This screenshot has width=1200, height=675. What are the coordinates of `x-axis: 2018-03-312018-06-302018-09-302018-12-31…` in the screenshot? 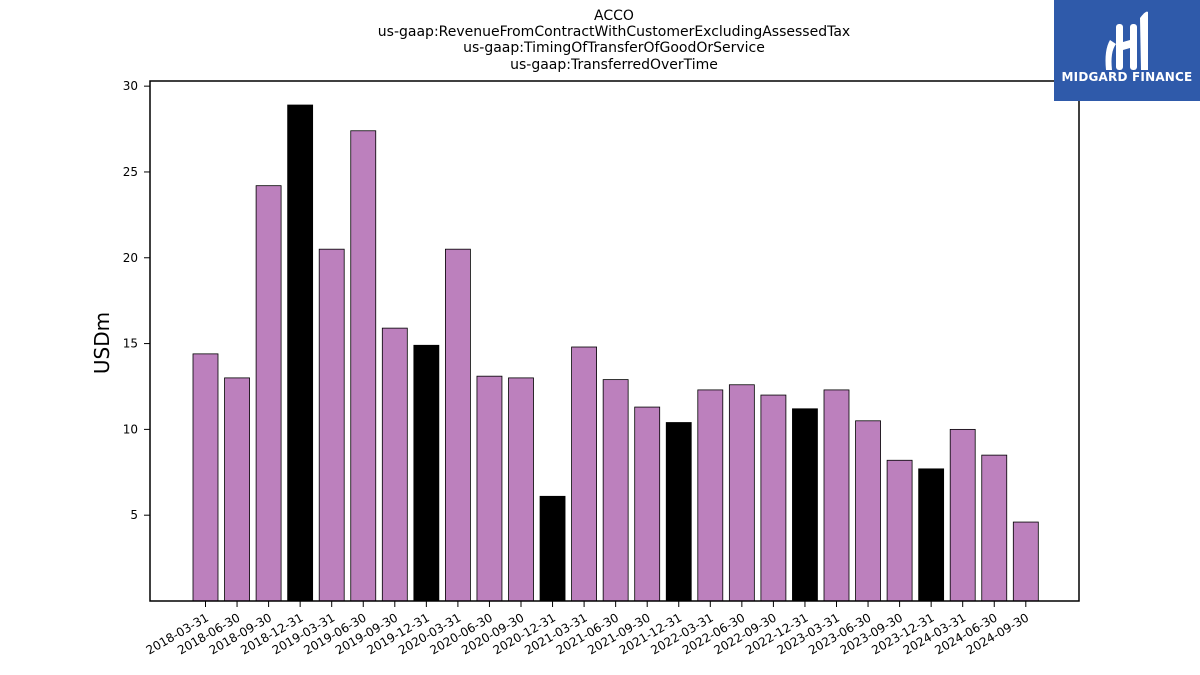 It's located at (587, 629).